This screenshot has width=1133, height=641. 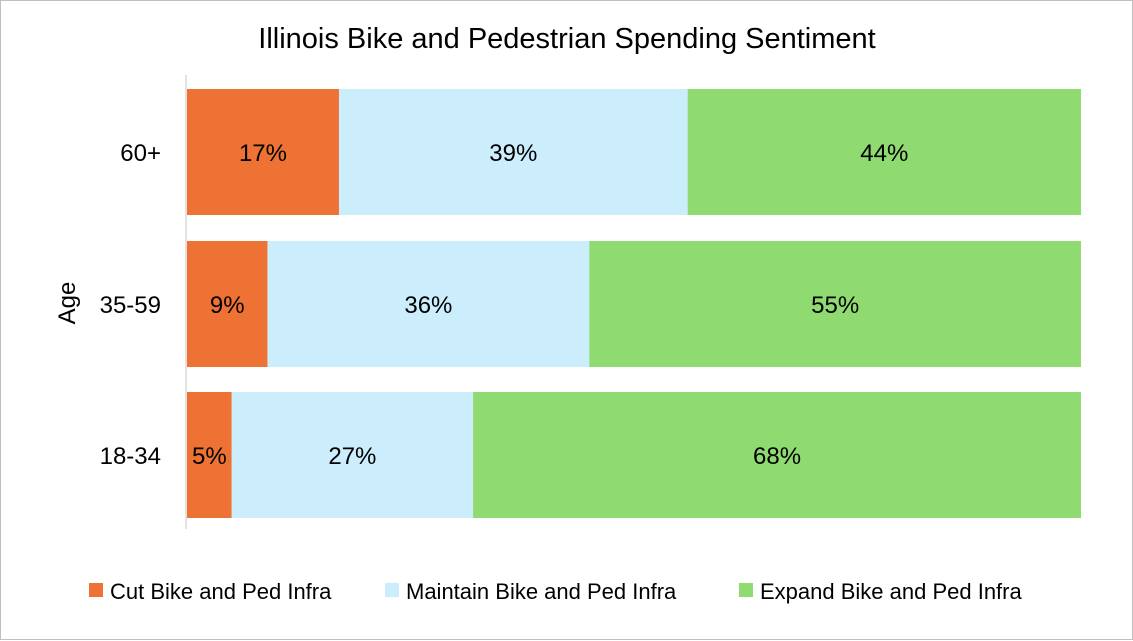 What do you see at coordinates (221, 591) in the screenshot?
I see `legend-label-series-1: Cut Bike and Ped Infra` at bounding box center [221, 591].